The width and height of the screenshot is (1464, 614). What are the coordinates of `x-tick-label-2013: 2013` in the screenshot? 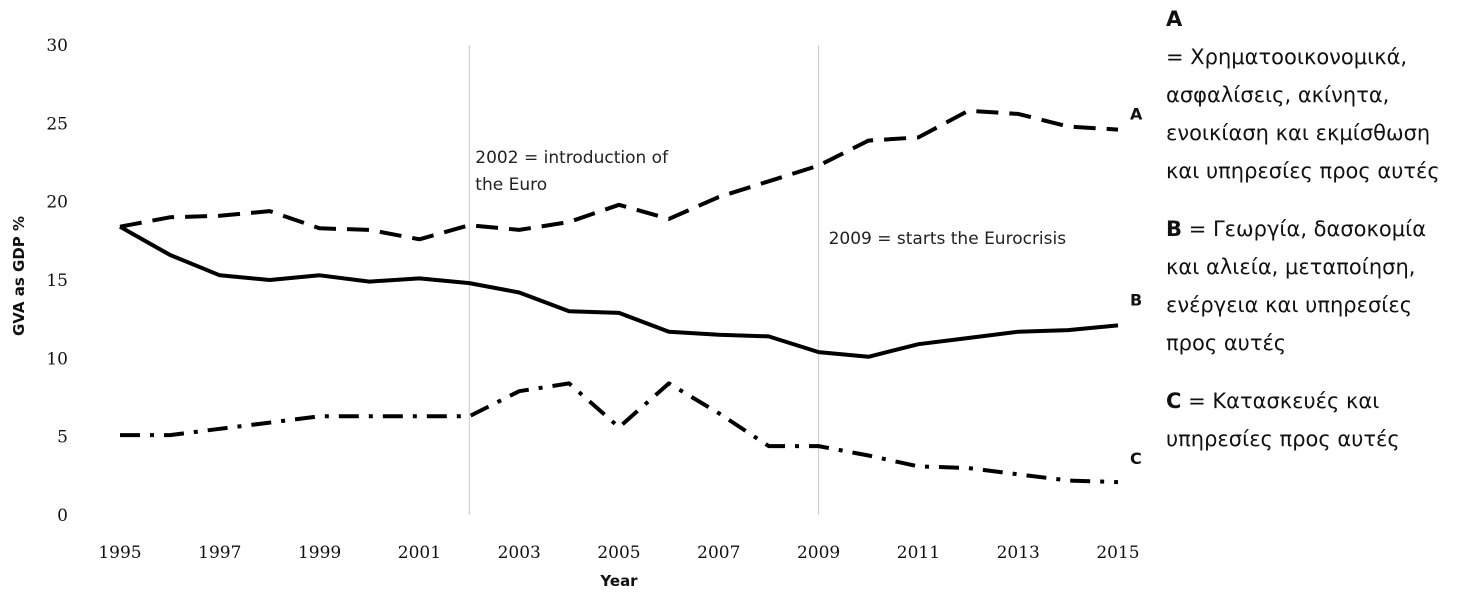 It's located at (1018, 553).